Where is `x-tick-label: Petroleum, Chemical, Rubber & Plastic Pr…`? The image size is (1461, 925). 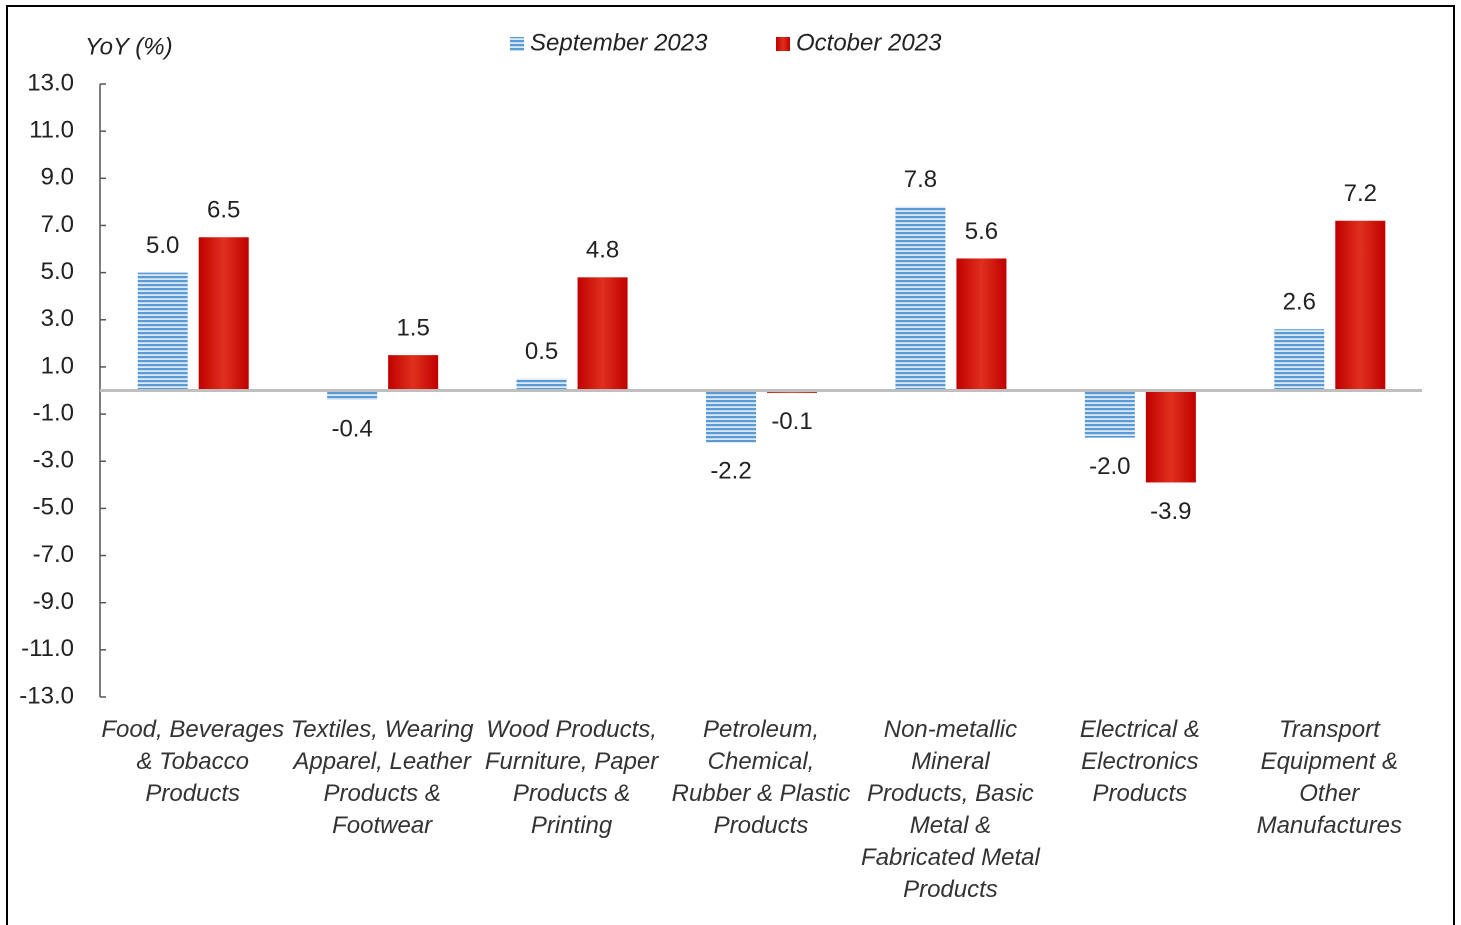 x-tick-label: Petroleum, Chemical, Rubber & Plastic Pr… is located at coordinates (761, 777).